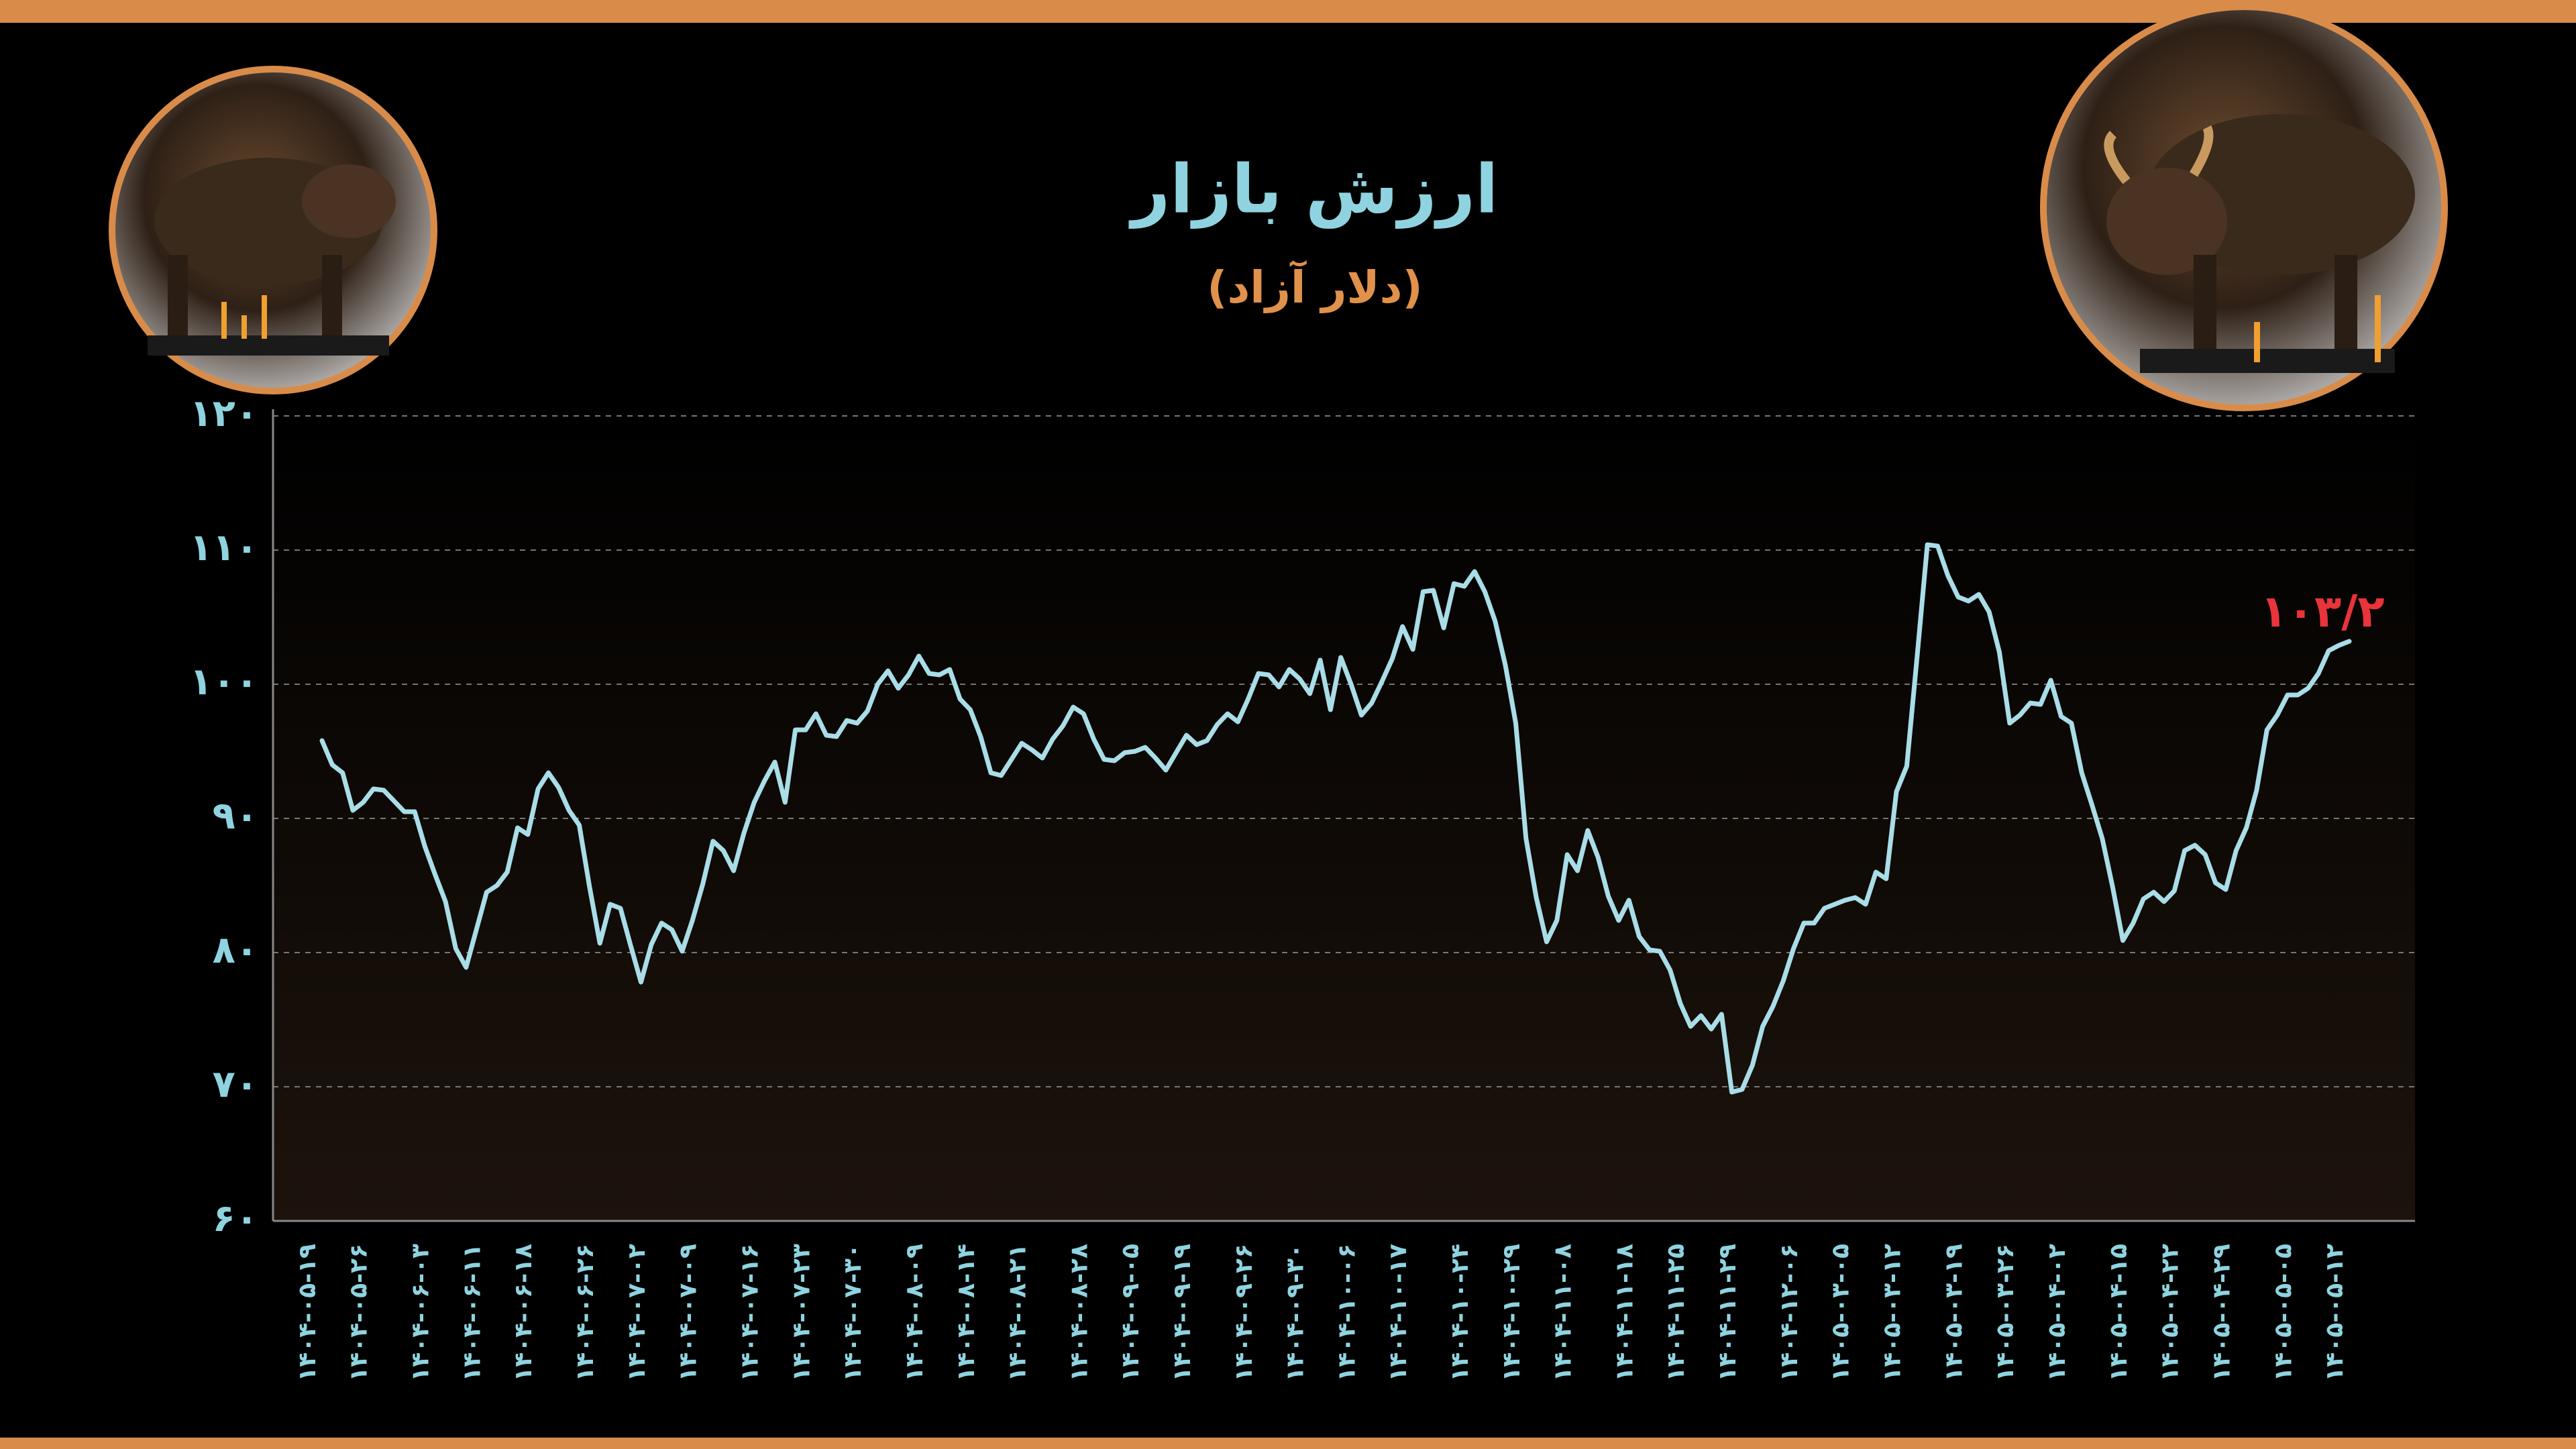 This screenshot has width=2576, height=1449. Describe the element at coordinates (1841, 1313) in the screenshot. I see `x-tick-label: ۱۴۰۵-۰۳-۰۵` at that location.